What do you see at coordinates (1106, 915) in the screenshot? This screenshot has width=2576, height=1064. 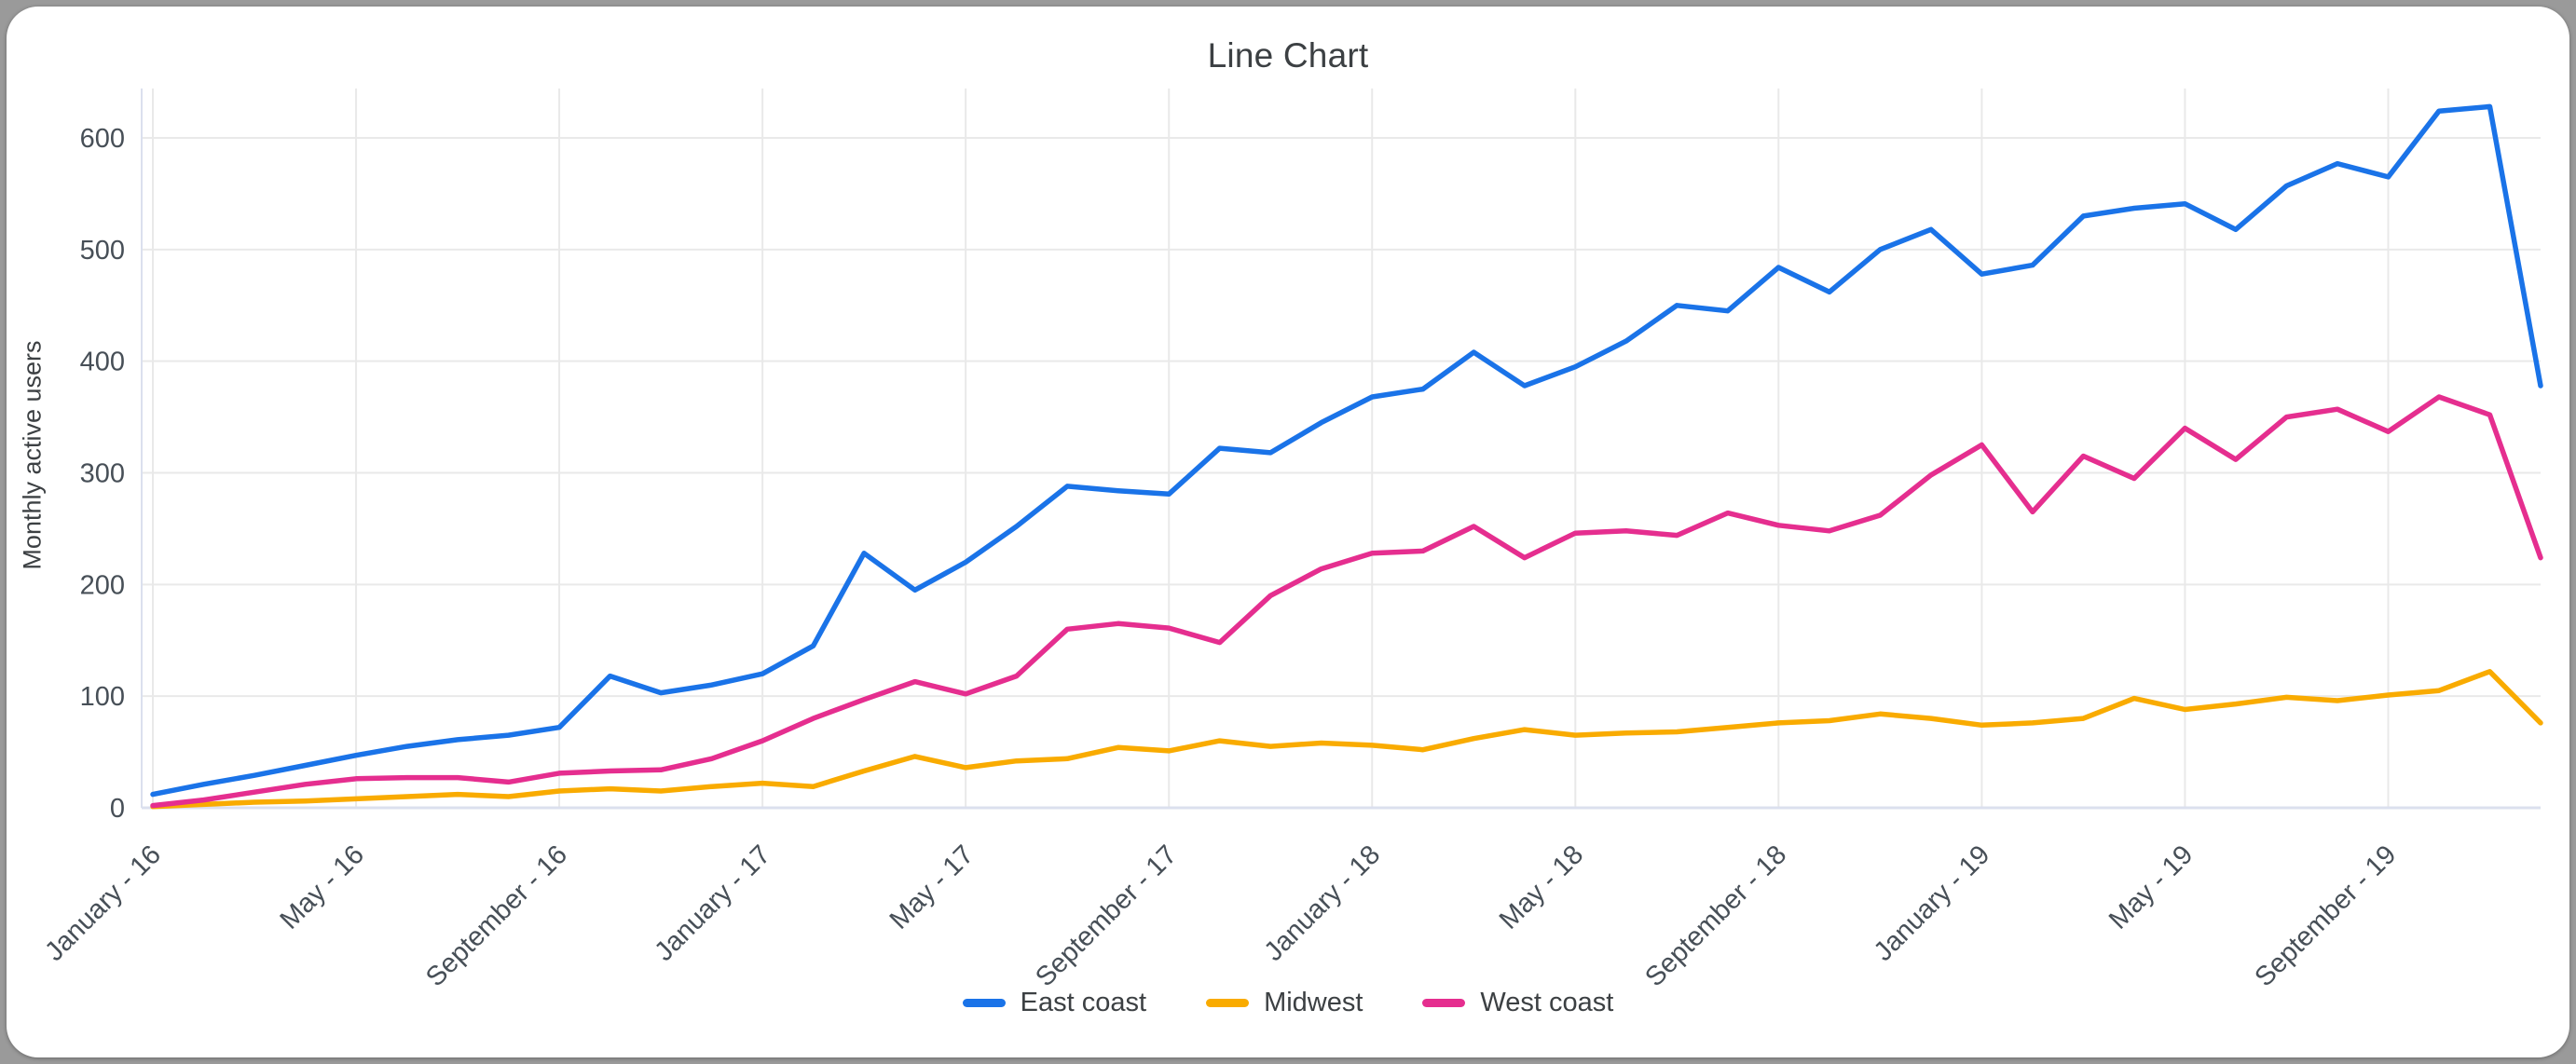 I see `x-tick-label: September - 17` at bounding box center [1106, 915].